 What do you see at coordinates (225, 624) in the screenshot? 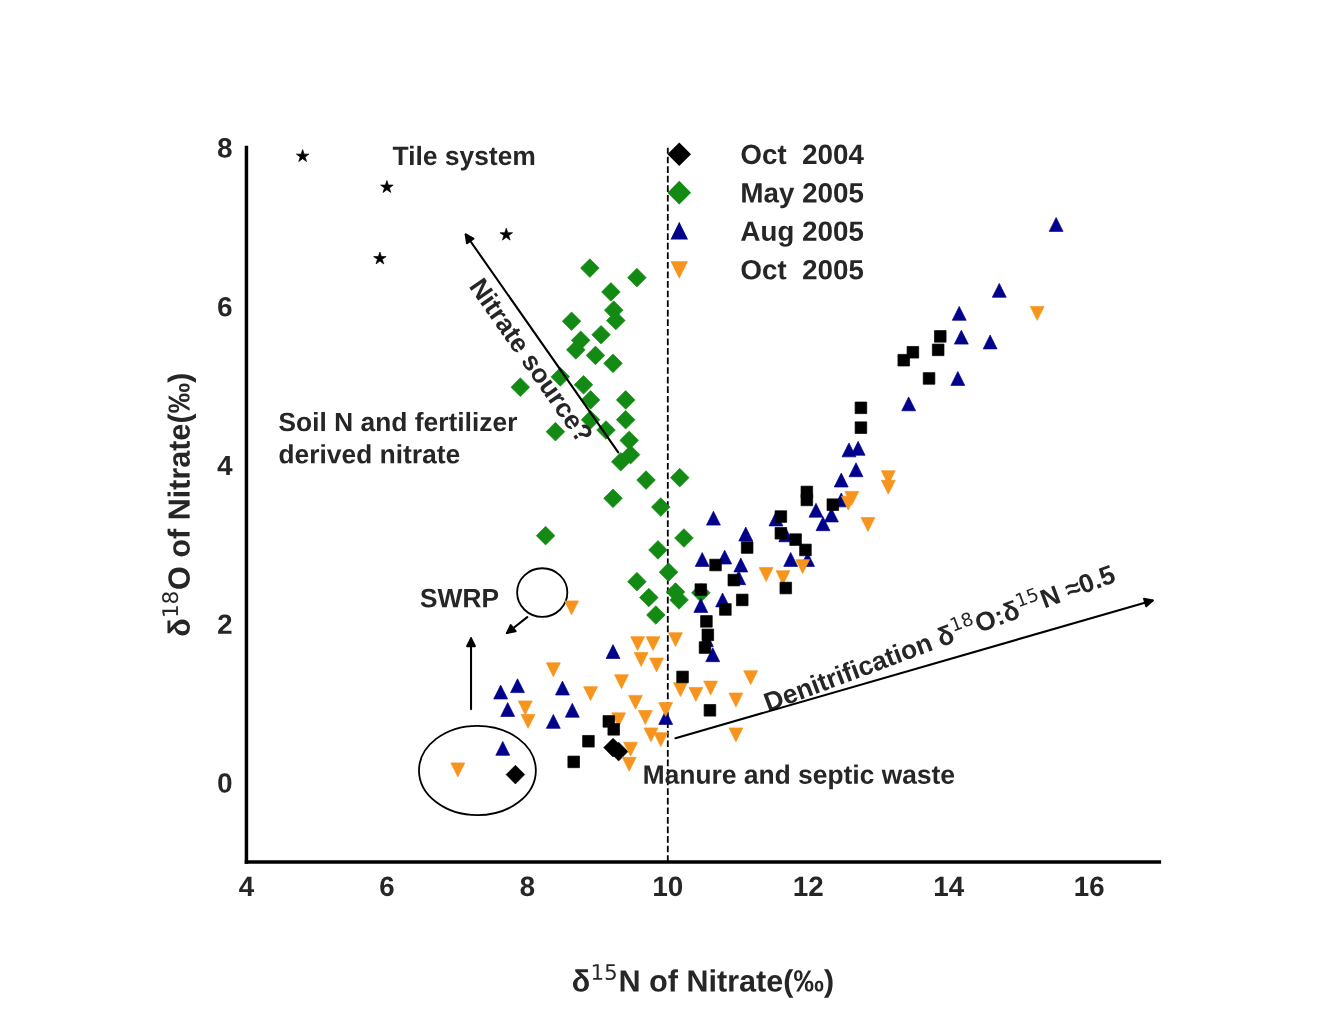
I see `y-tick-label: 2` at bounding box center [225, 624].